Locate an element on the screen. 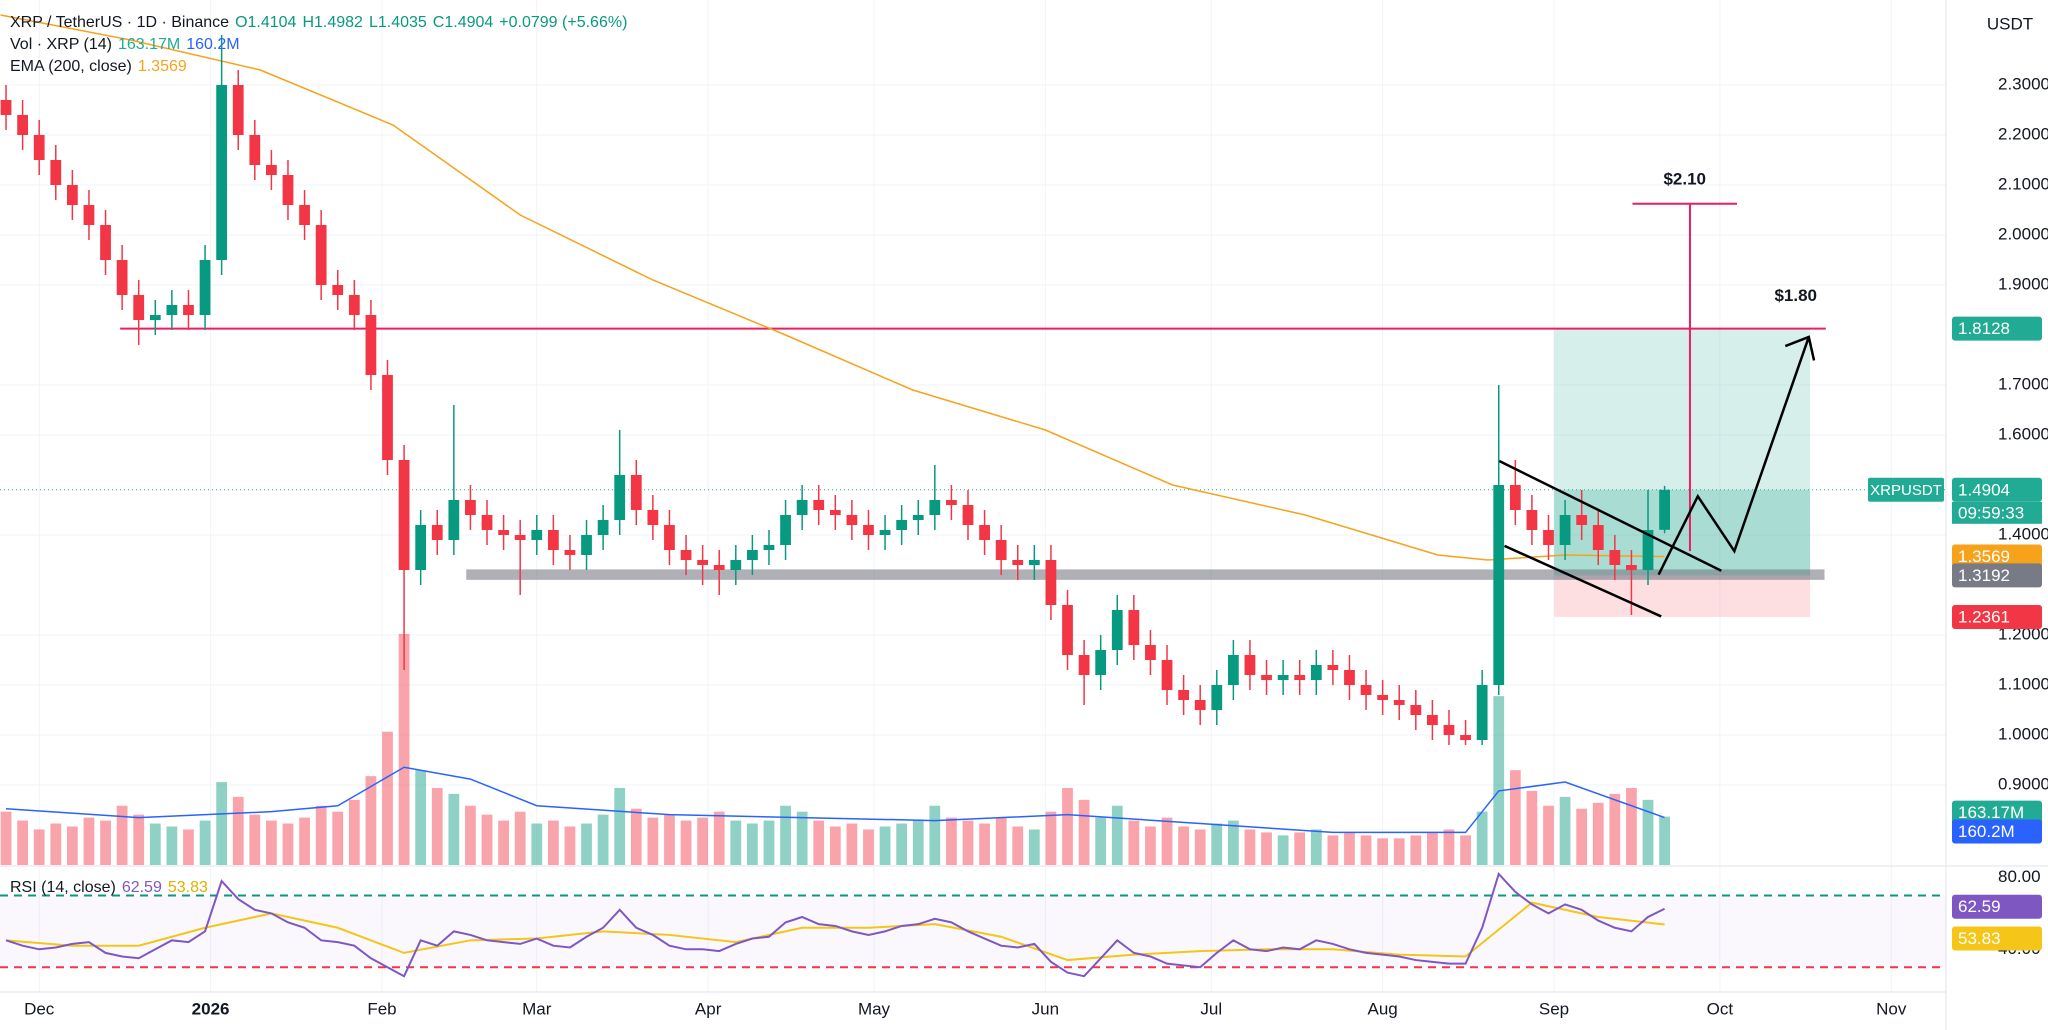  annotation: $1.80 is located at coordinates (1795, 295).